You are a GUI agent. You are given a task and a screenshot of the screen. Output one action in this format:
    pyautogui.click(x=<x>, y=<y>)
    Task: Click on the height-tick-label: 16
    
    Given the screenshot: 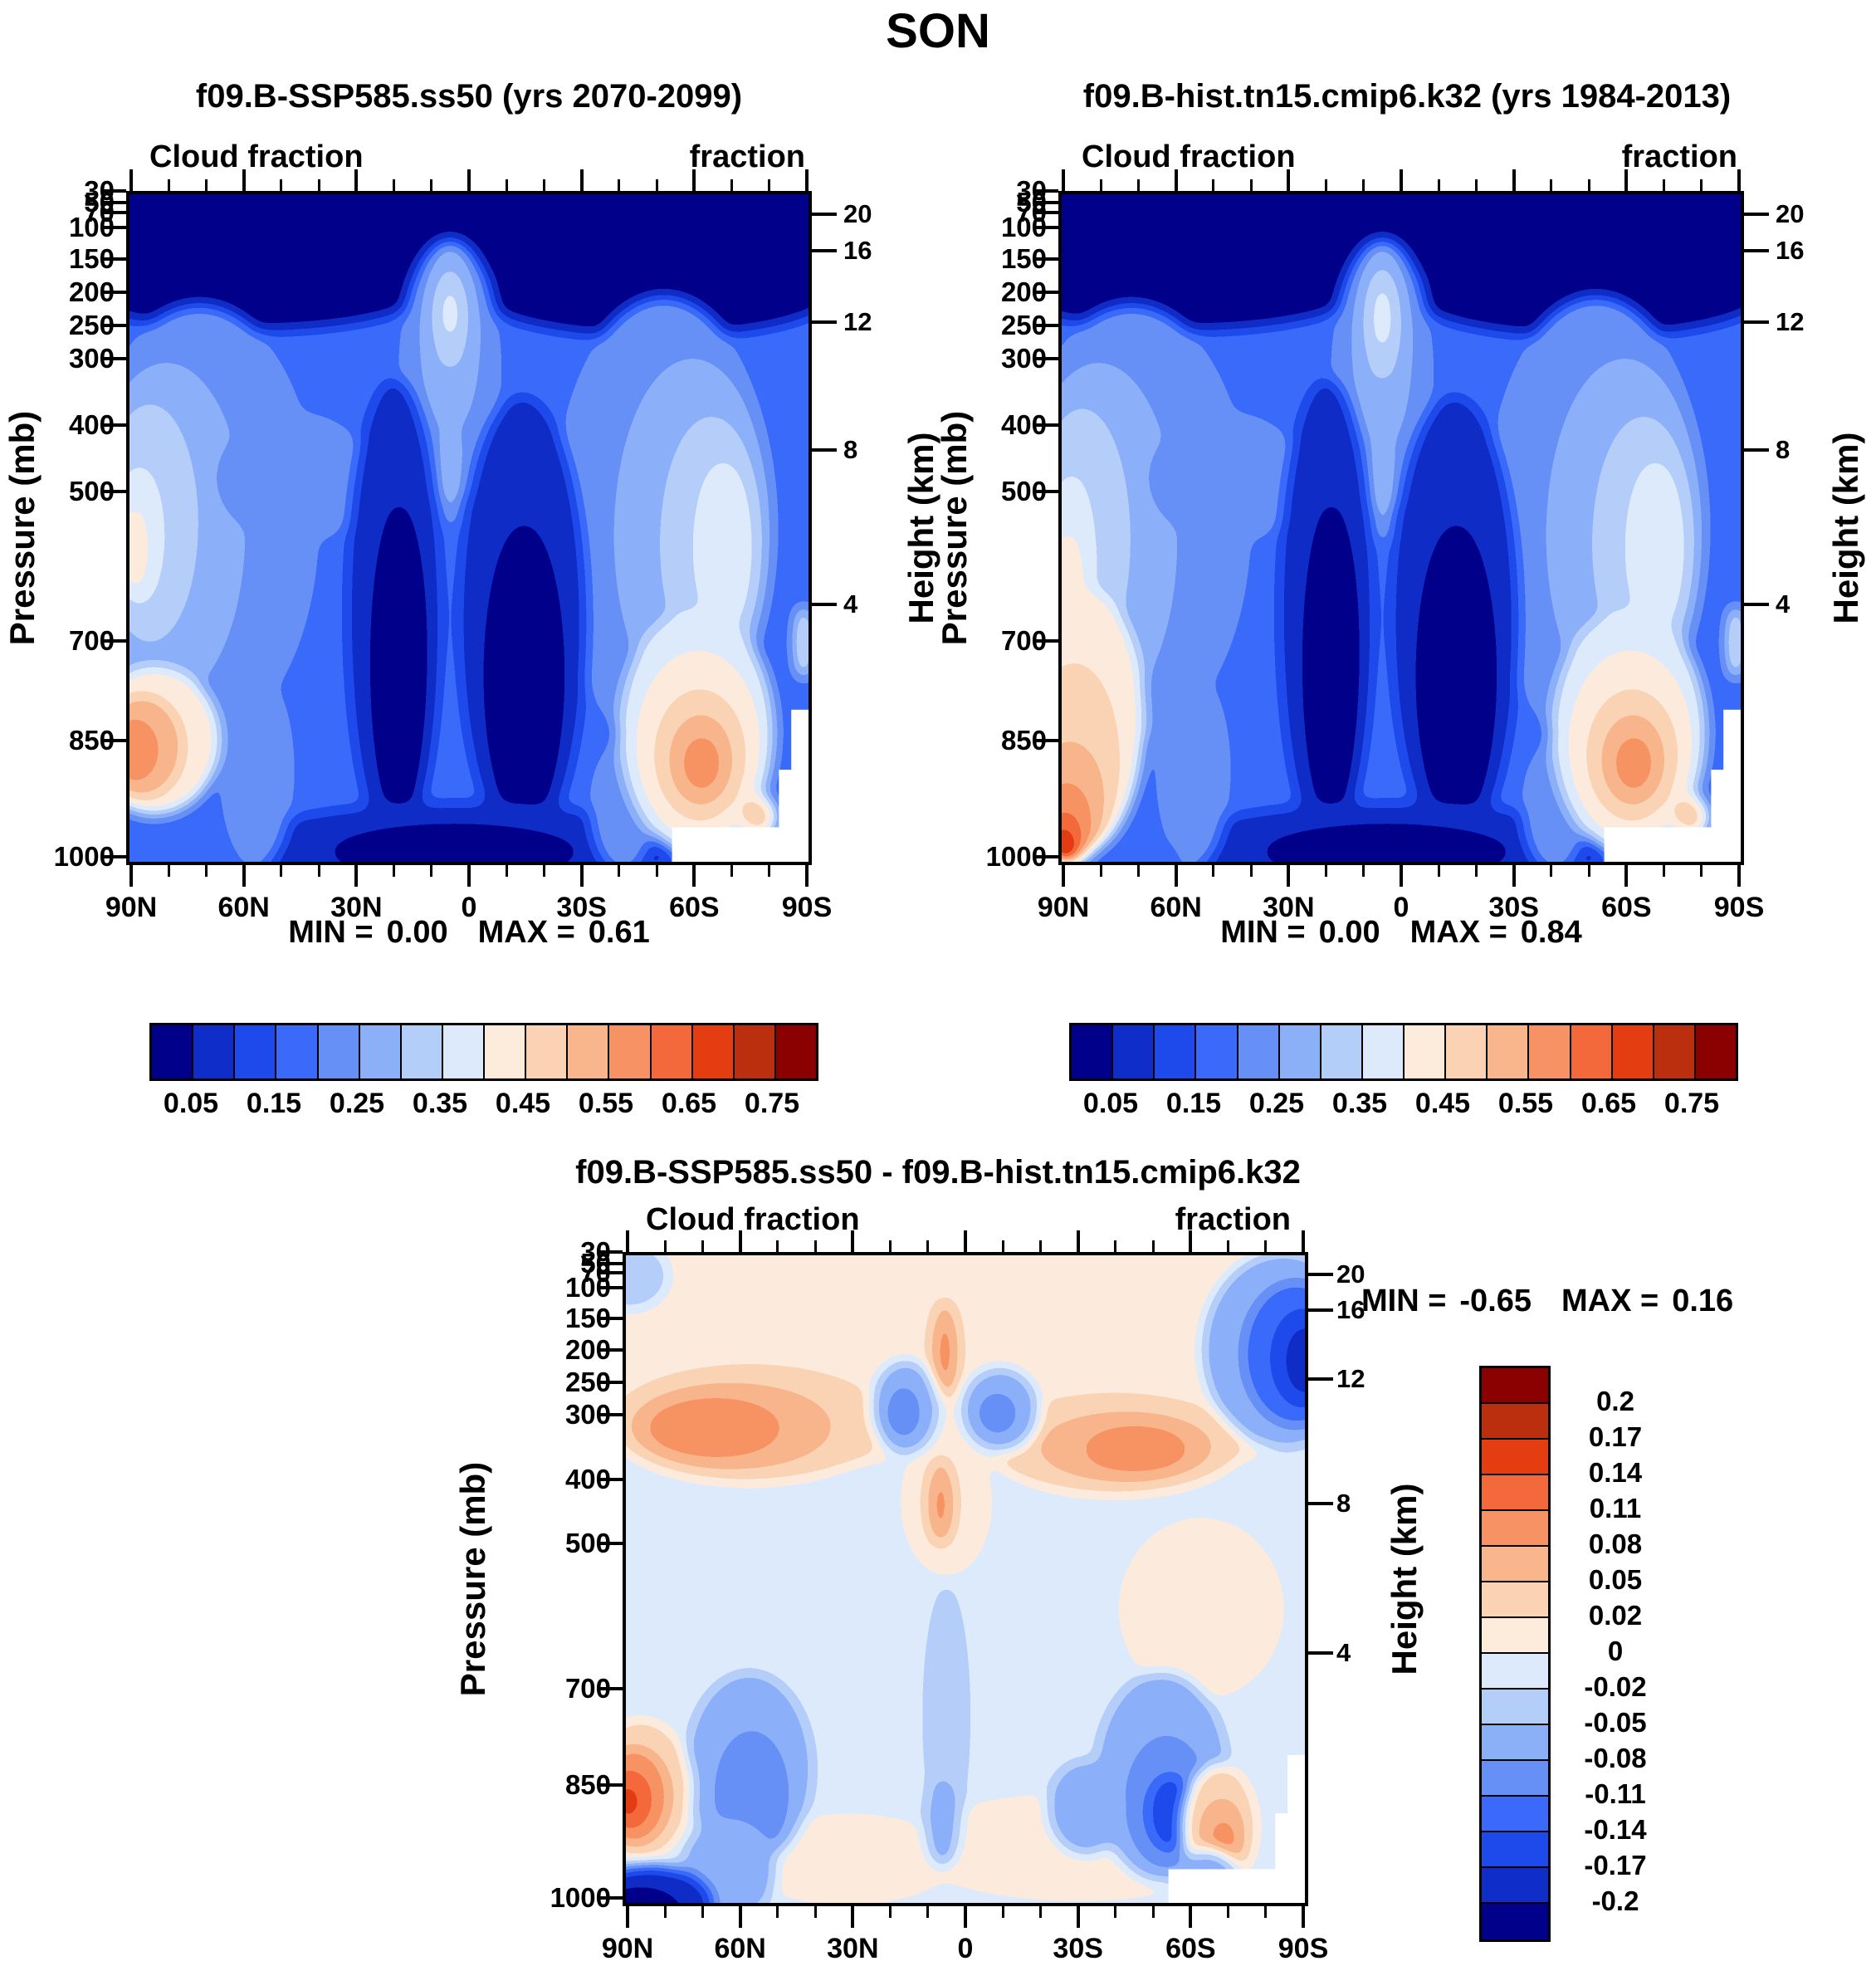 What is the action you would take?
    pyautogui.click(x=858, y=251)
    